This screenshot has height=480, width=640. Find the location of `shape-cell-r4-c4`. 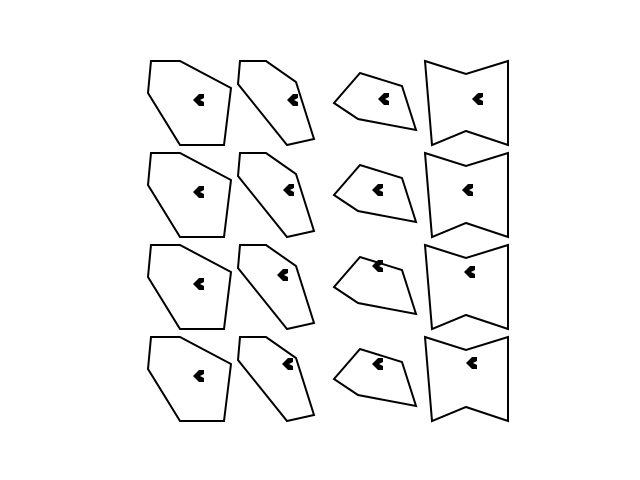

shape-cell-r4-c4 is located at coordinates (466, 379).